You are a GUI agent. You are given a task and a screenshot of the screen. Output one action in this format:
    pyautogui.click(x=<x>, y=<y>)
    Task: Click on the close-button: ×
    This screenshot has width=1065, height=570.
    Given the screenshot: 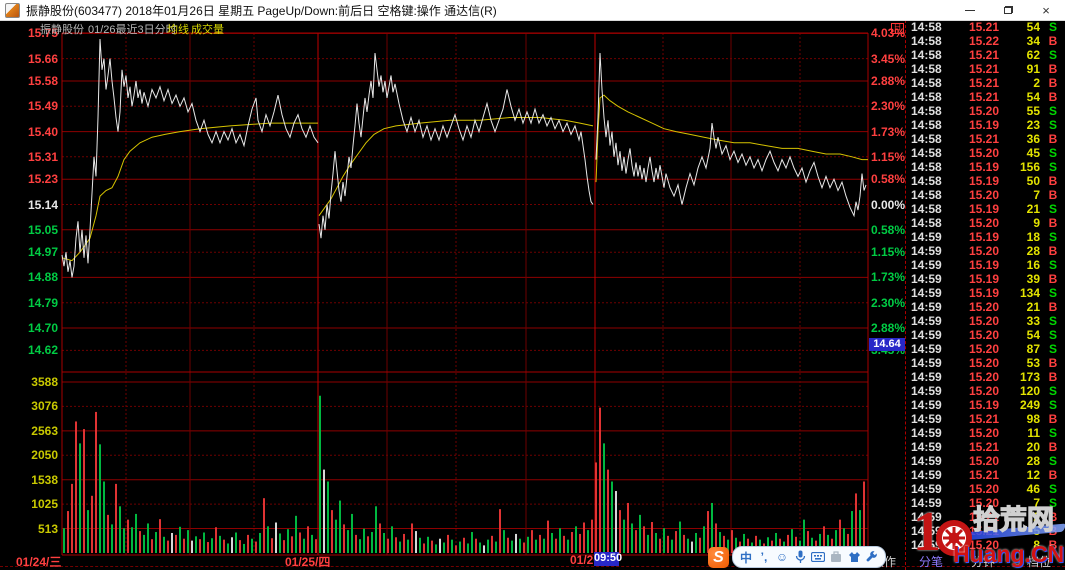 What is the action you would take?
    pyautogui.click(x=1046, y=10)
    